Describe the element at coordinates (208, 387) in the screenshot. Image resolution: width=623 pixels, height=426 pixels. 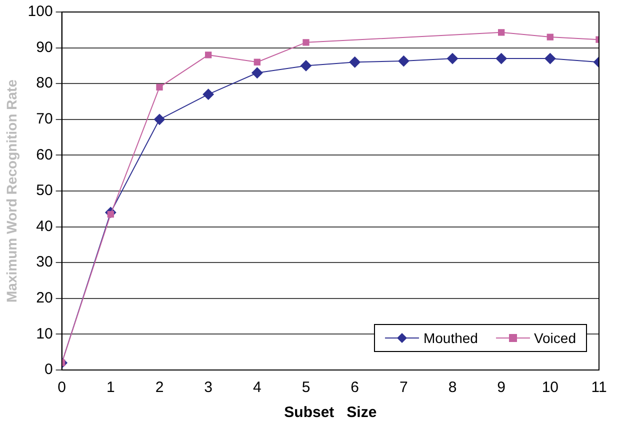
I see `x-tick-label: 3` at that location.